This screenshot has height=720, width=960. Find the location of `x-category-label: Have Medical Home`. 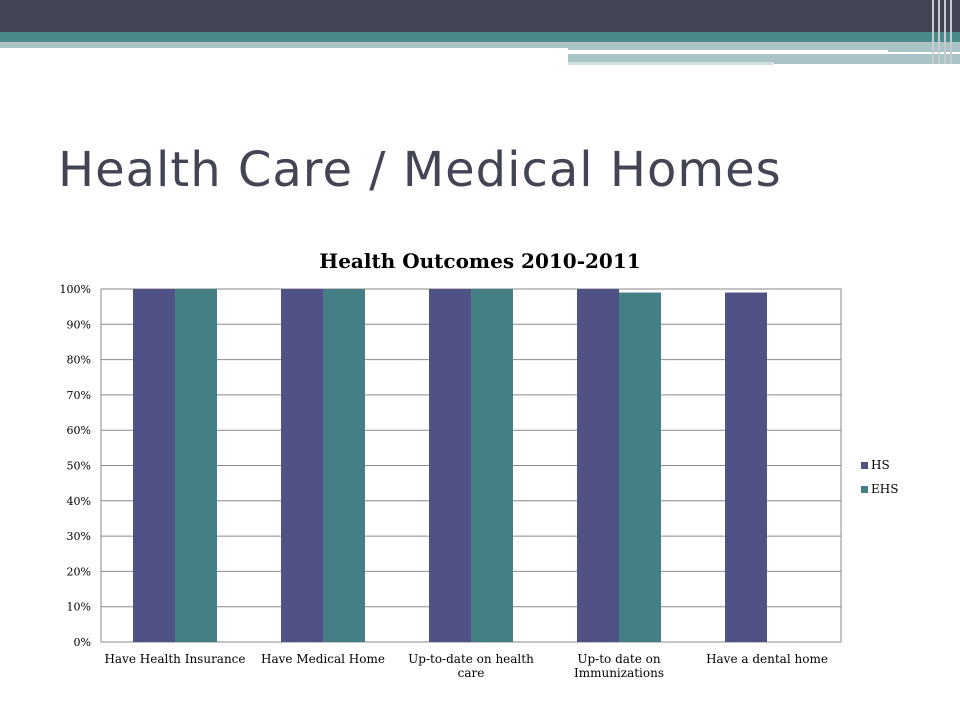

x-category-label: Have Medical Home is located at coordinates (323, 659).